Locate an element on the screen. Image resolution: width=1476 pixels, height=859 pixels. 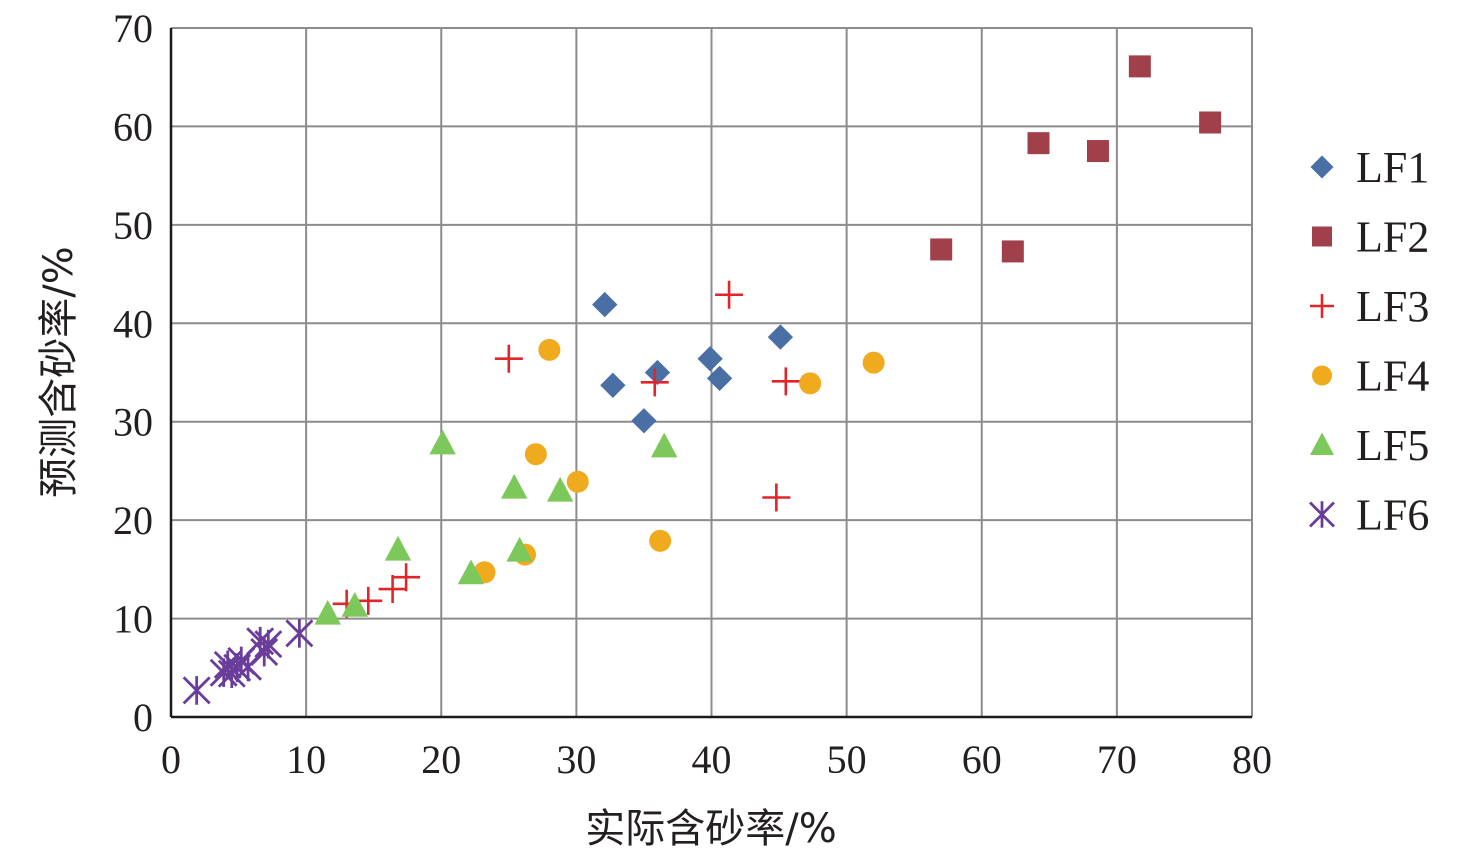
y-tick-label: 40 is located at coordinates (133, 323).